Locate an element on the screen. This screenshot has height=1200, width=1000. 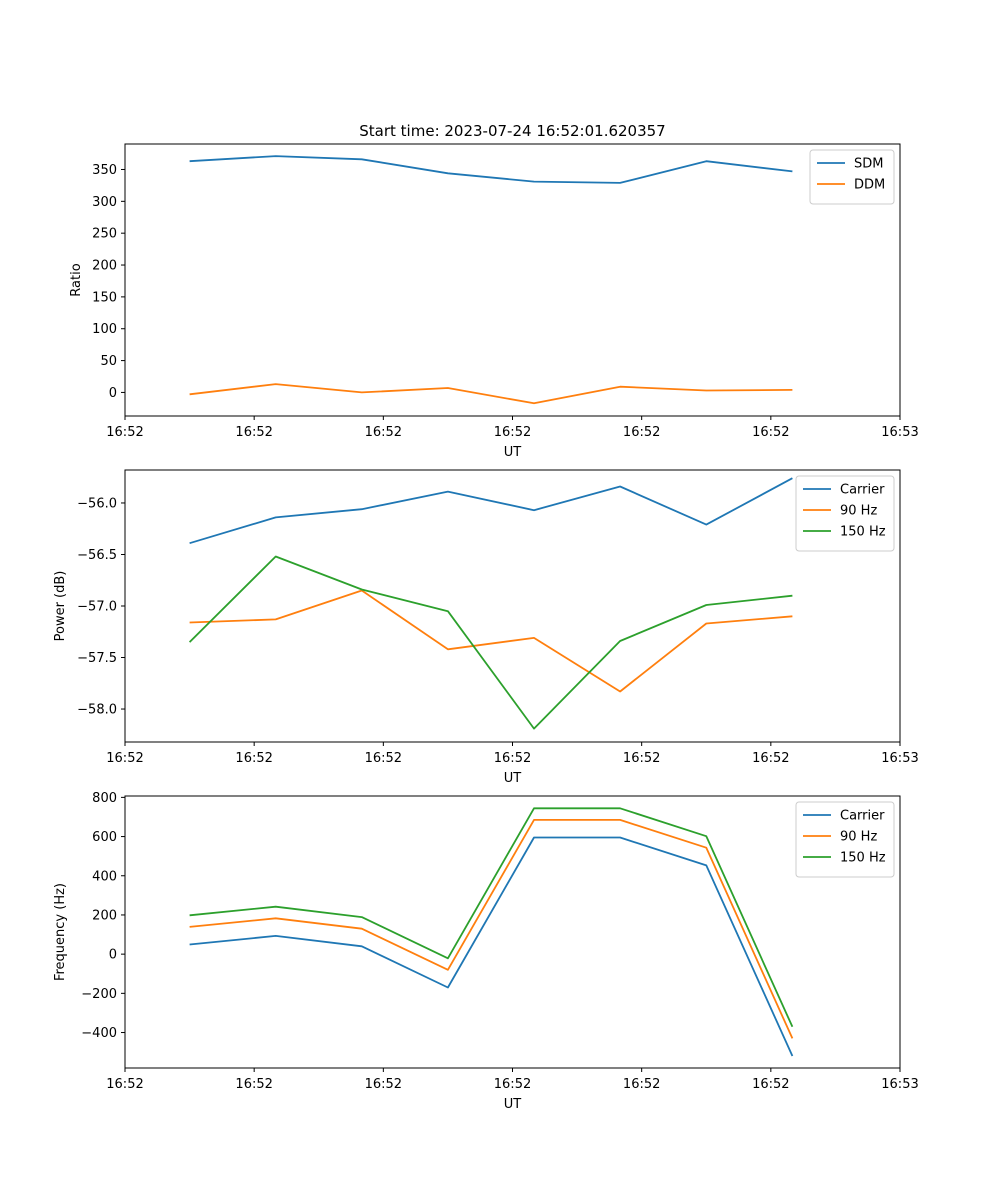
y-tick-label: 350 is located at coordinates (104, 170).